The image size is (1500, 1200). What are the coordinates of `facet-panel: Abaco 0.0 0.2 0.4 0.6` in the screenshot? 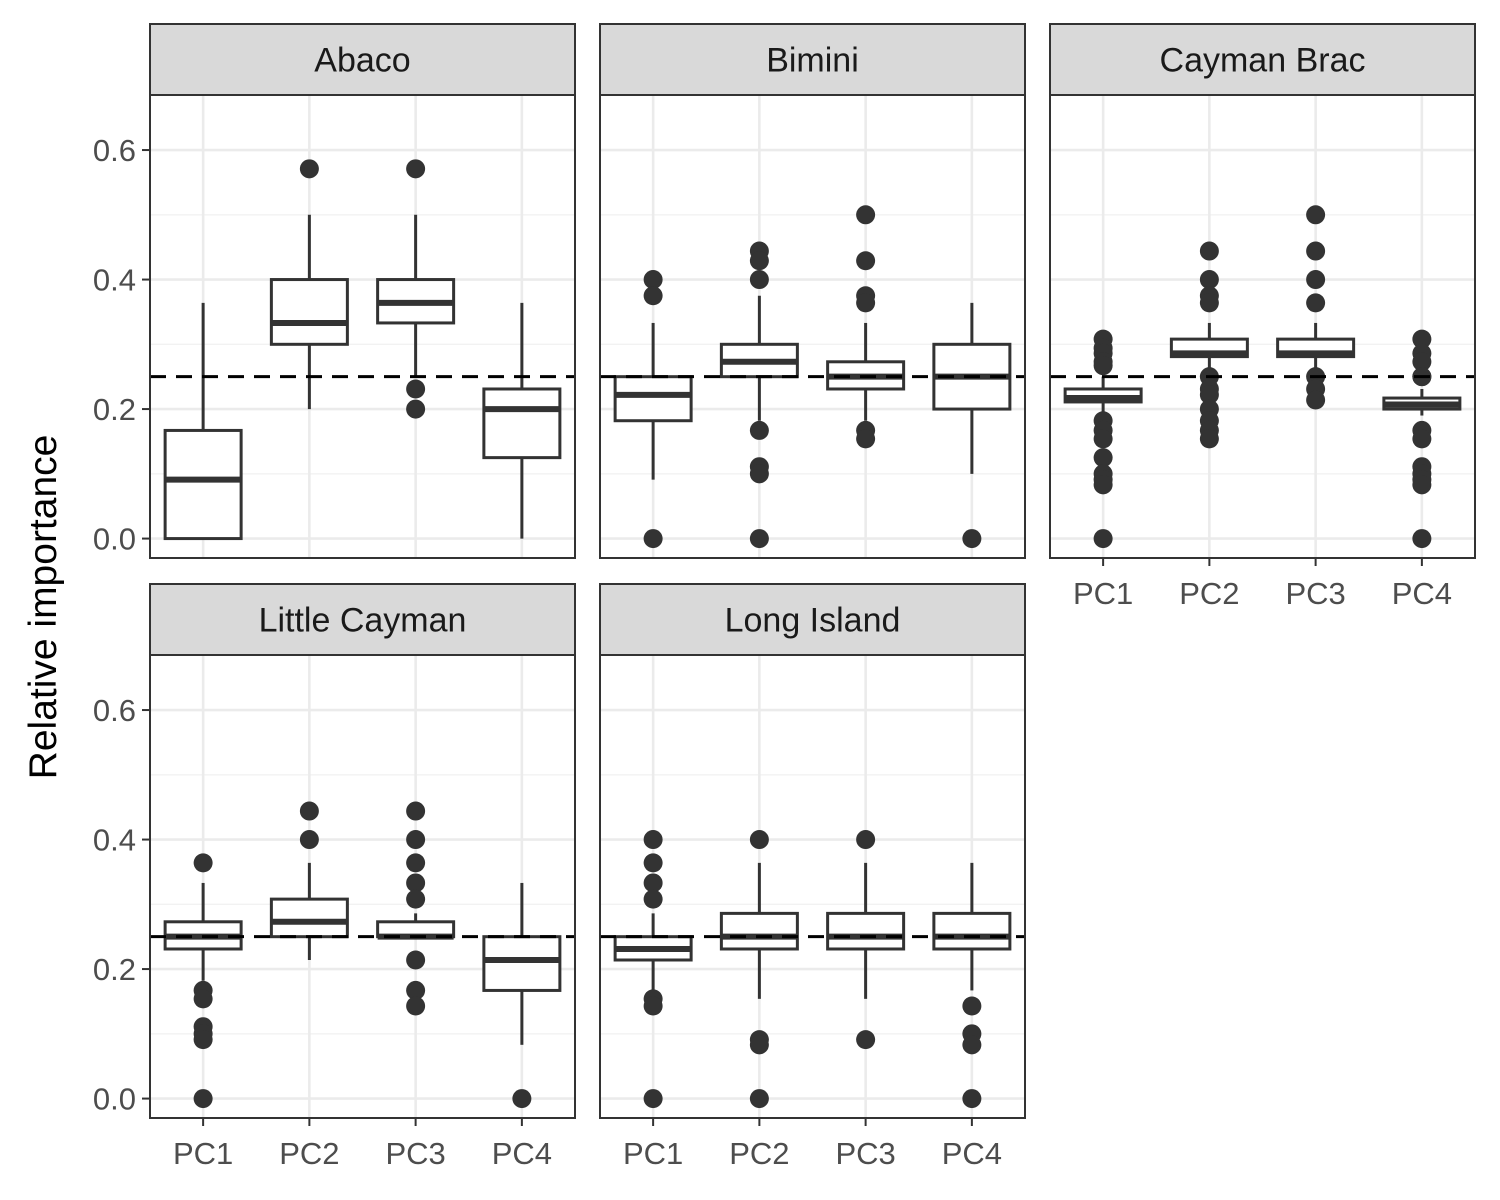 It's located at (334, 291).